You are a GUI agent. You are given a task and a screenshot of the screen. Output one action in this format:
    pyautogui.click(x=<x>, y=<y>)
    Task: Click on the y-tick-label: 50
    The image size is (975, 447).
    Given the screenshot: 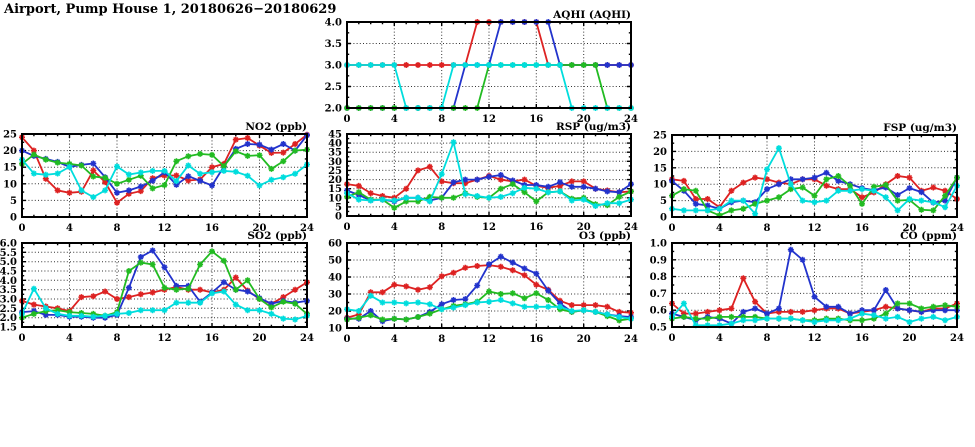 What is the action you would take?
    pyautogui.click(x=335, y=261)
    